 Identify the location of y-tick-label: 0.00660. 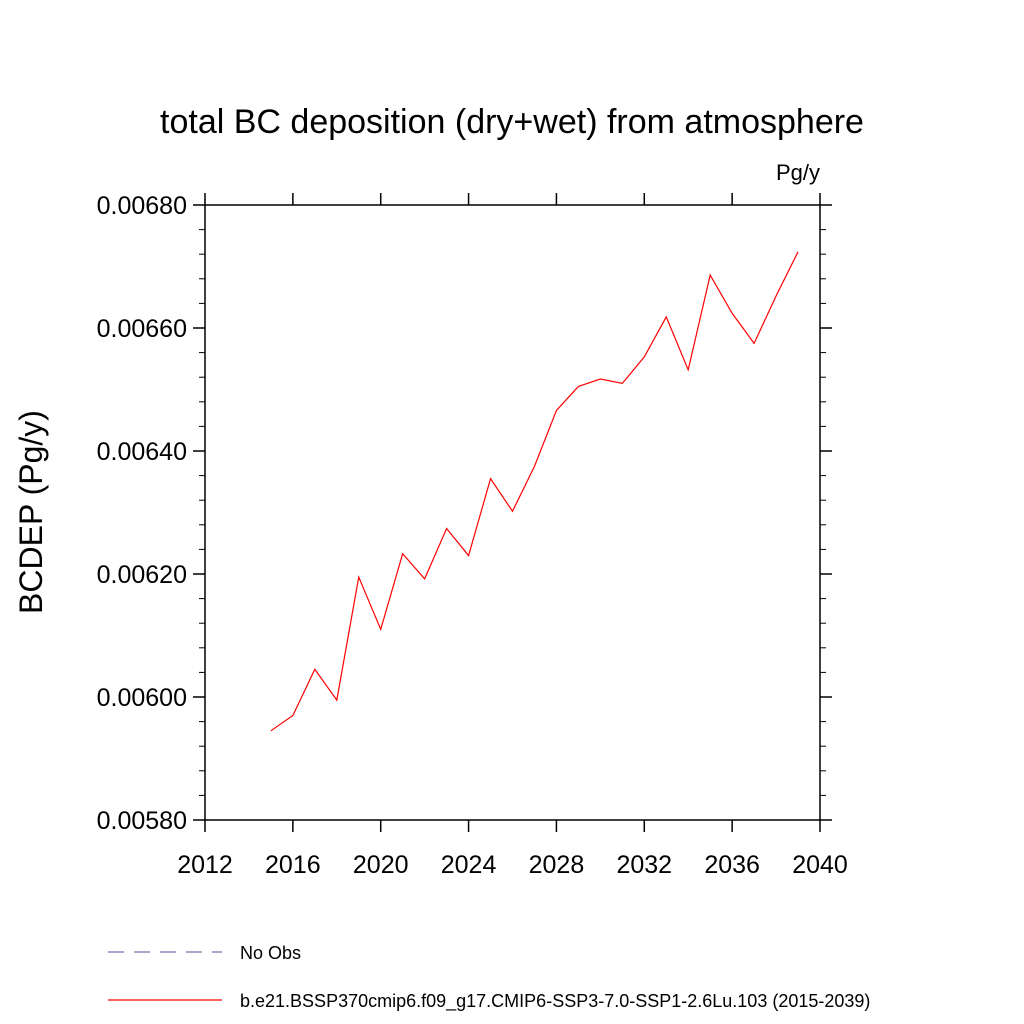
(142, 329).